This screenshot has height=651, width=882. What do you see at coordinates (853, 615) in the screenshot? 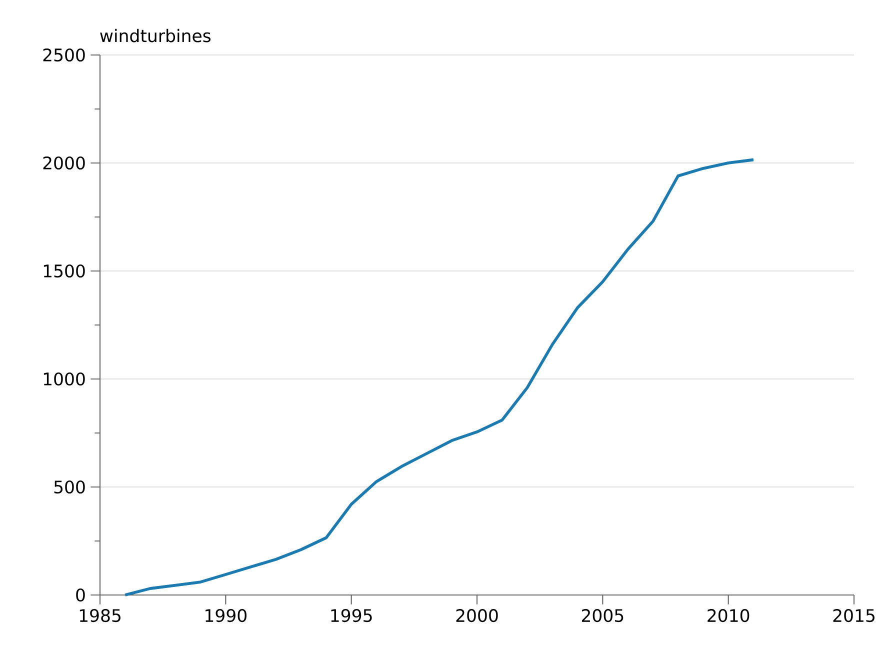
I see `x-tick-label: 2015` at bounding box center [853, 615].